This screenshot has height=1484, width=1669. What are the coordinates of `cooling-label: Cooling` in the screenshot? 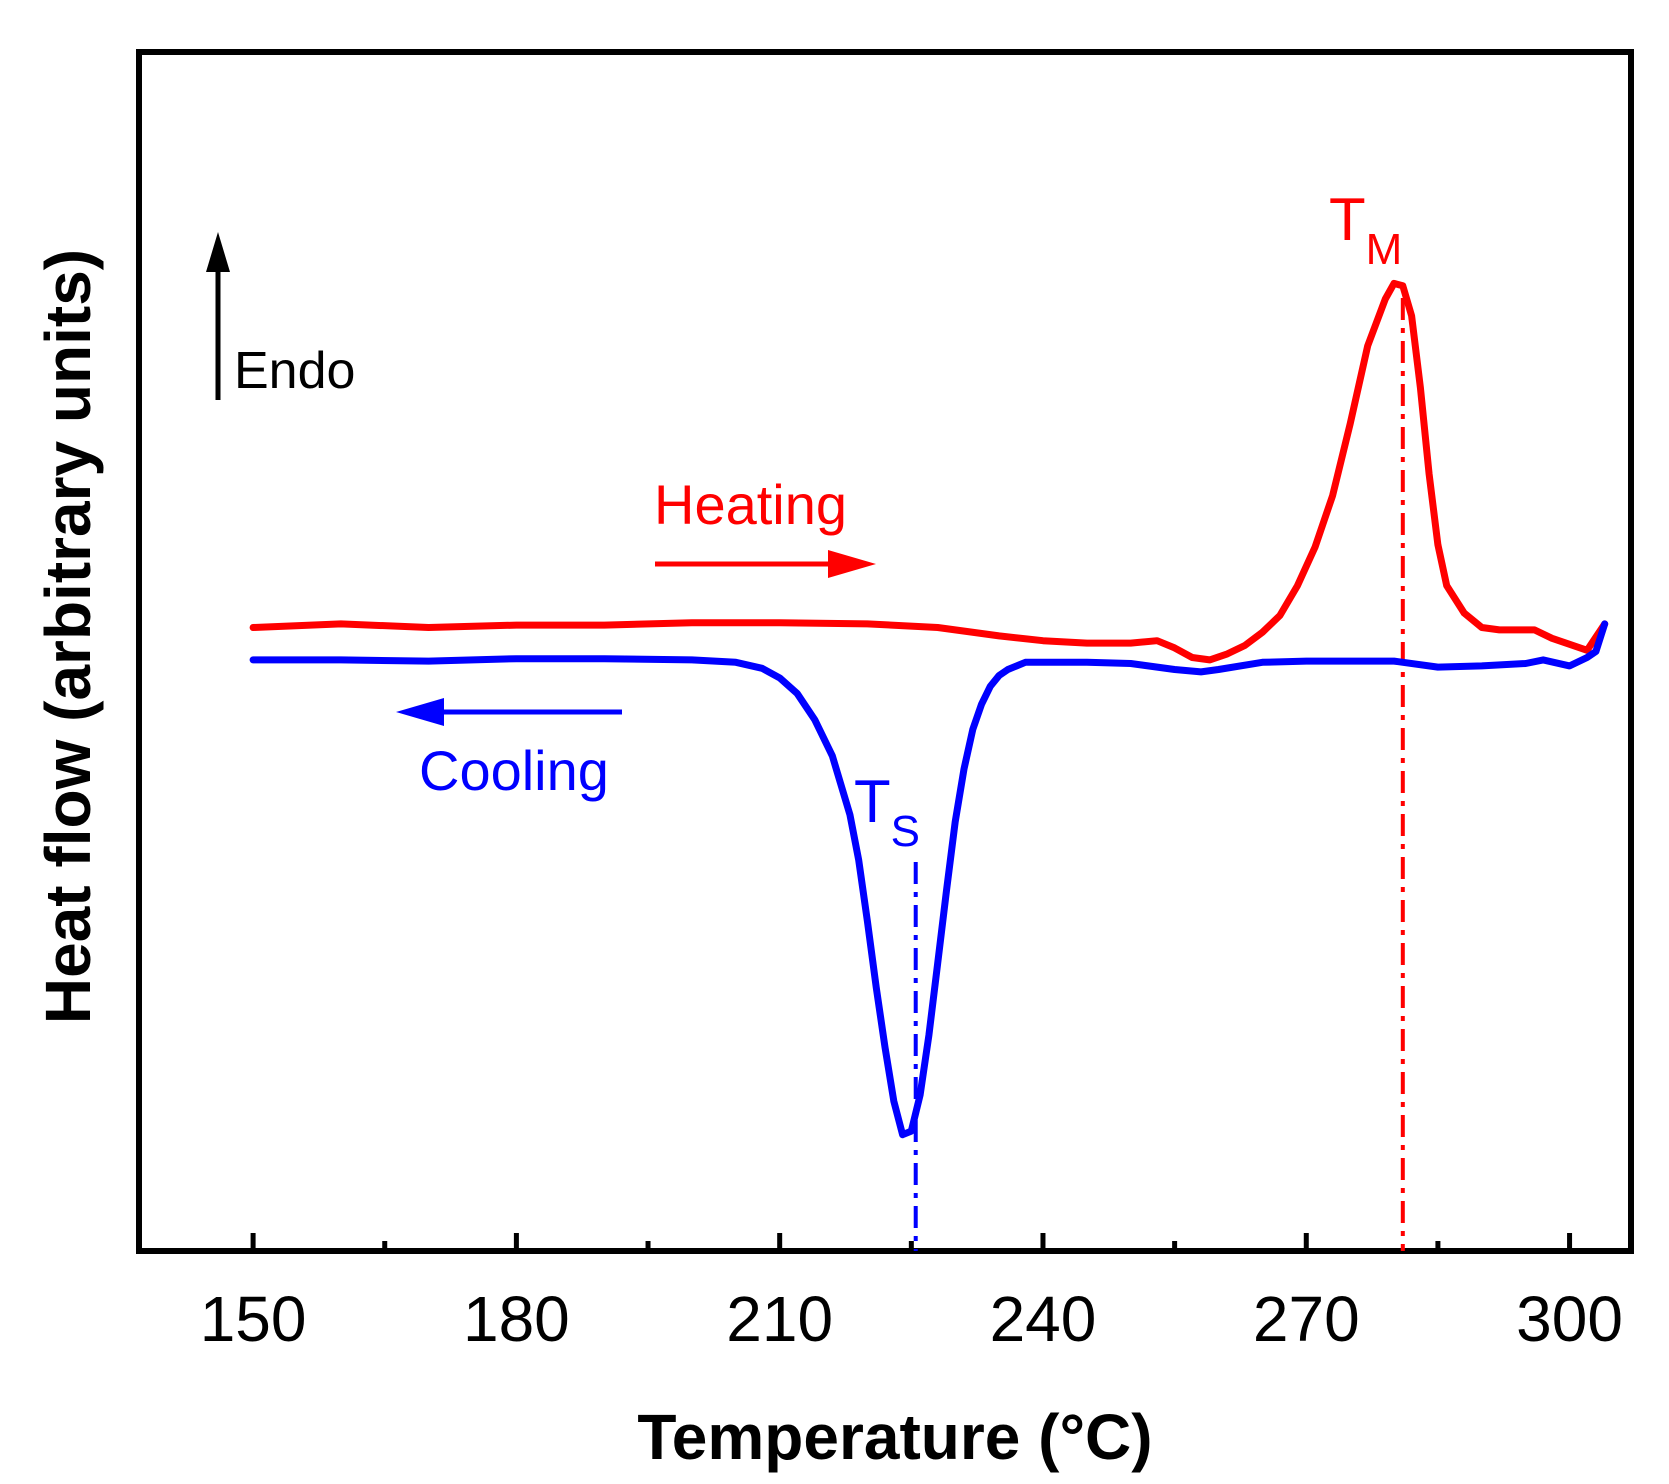 It's located at (514, 770).